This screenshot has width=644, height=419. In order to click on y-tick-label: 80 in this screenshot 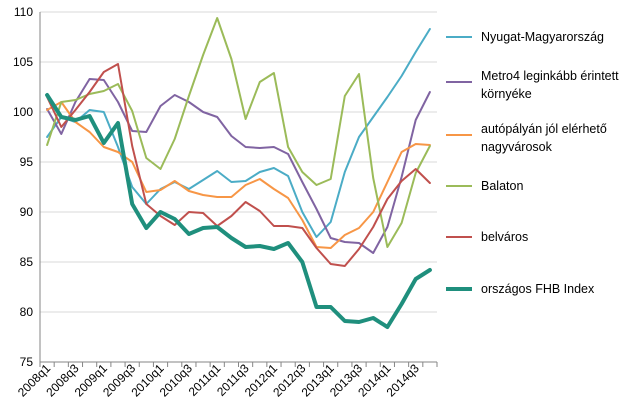, I will do `click(27, 312)`.